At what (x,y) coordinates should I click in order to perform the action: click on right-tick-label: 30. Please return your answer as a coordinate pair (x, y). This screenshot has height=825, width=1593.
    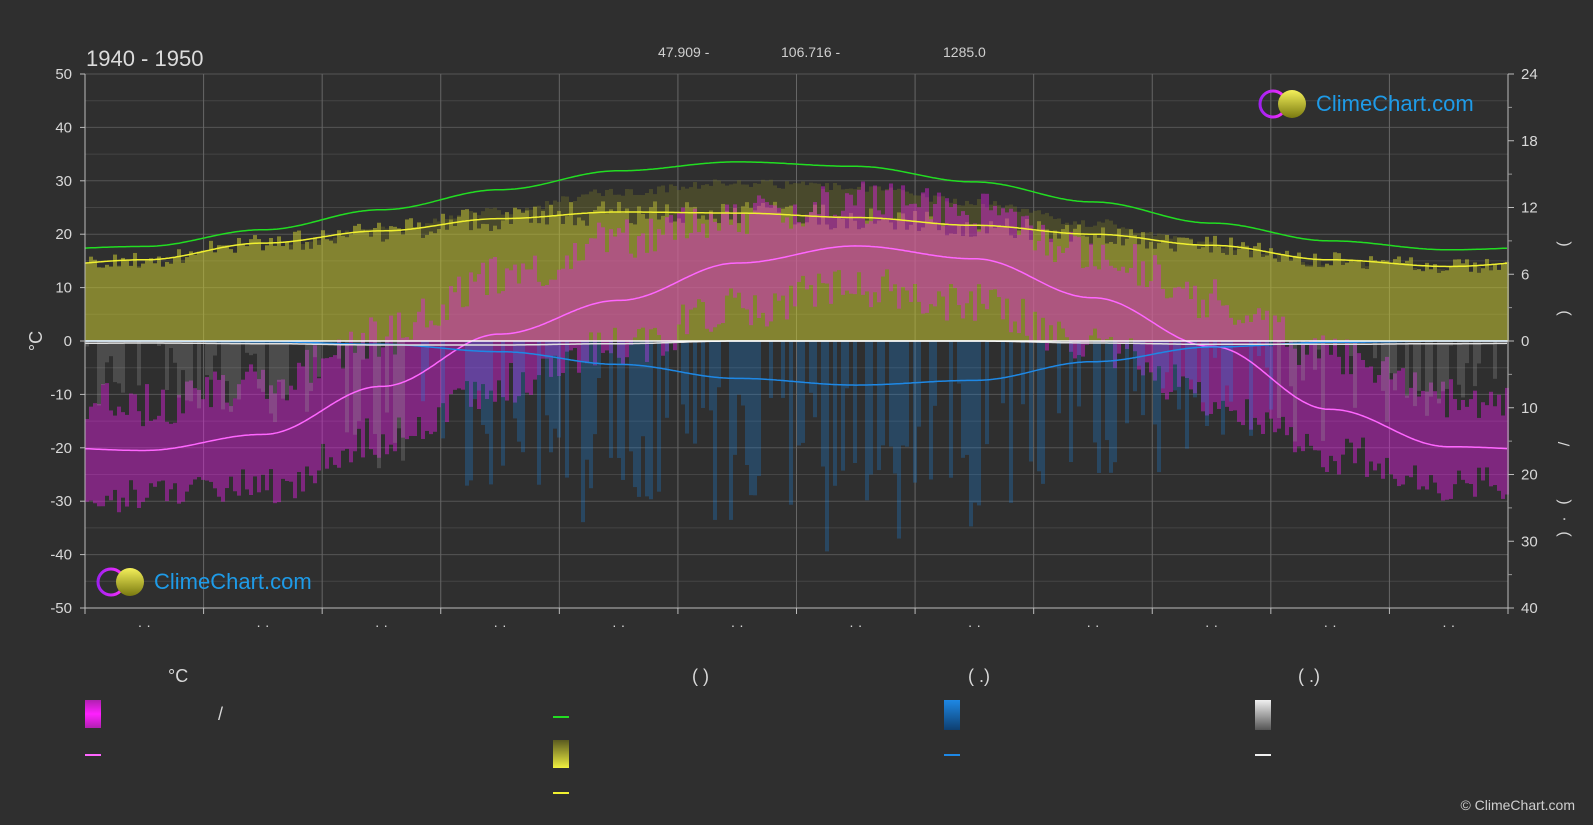
    Looking at the image, I should click on (1529, 541).